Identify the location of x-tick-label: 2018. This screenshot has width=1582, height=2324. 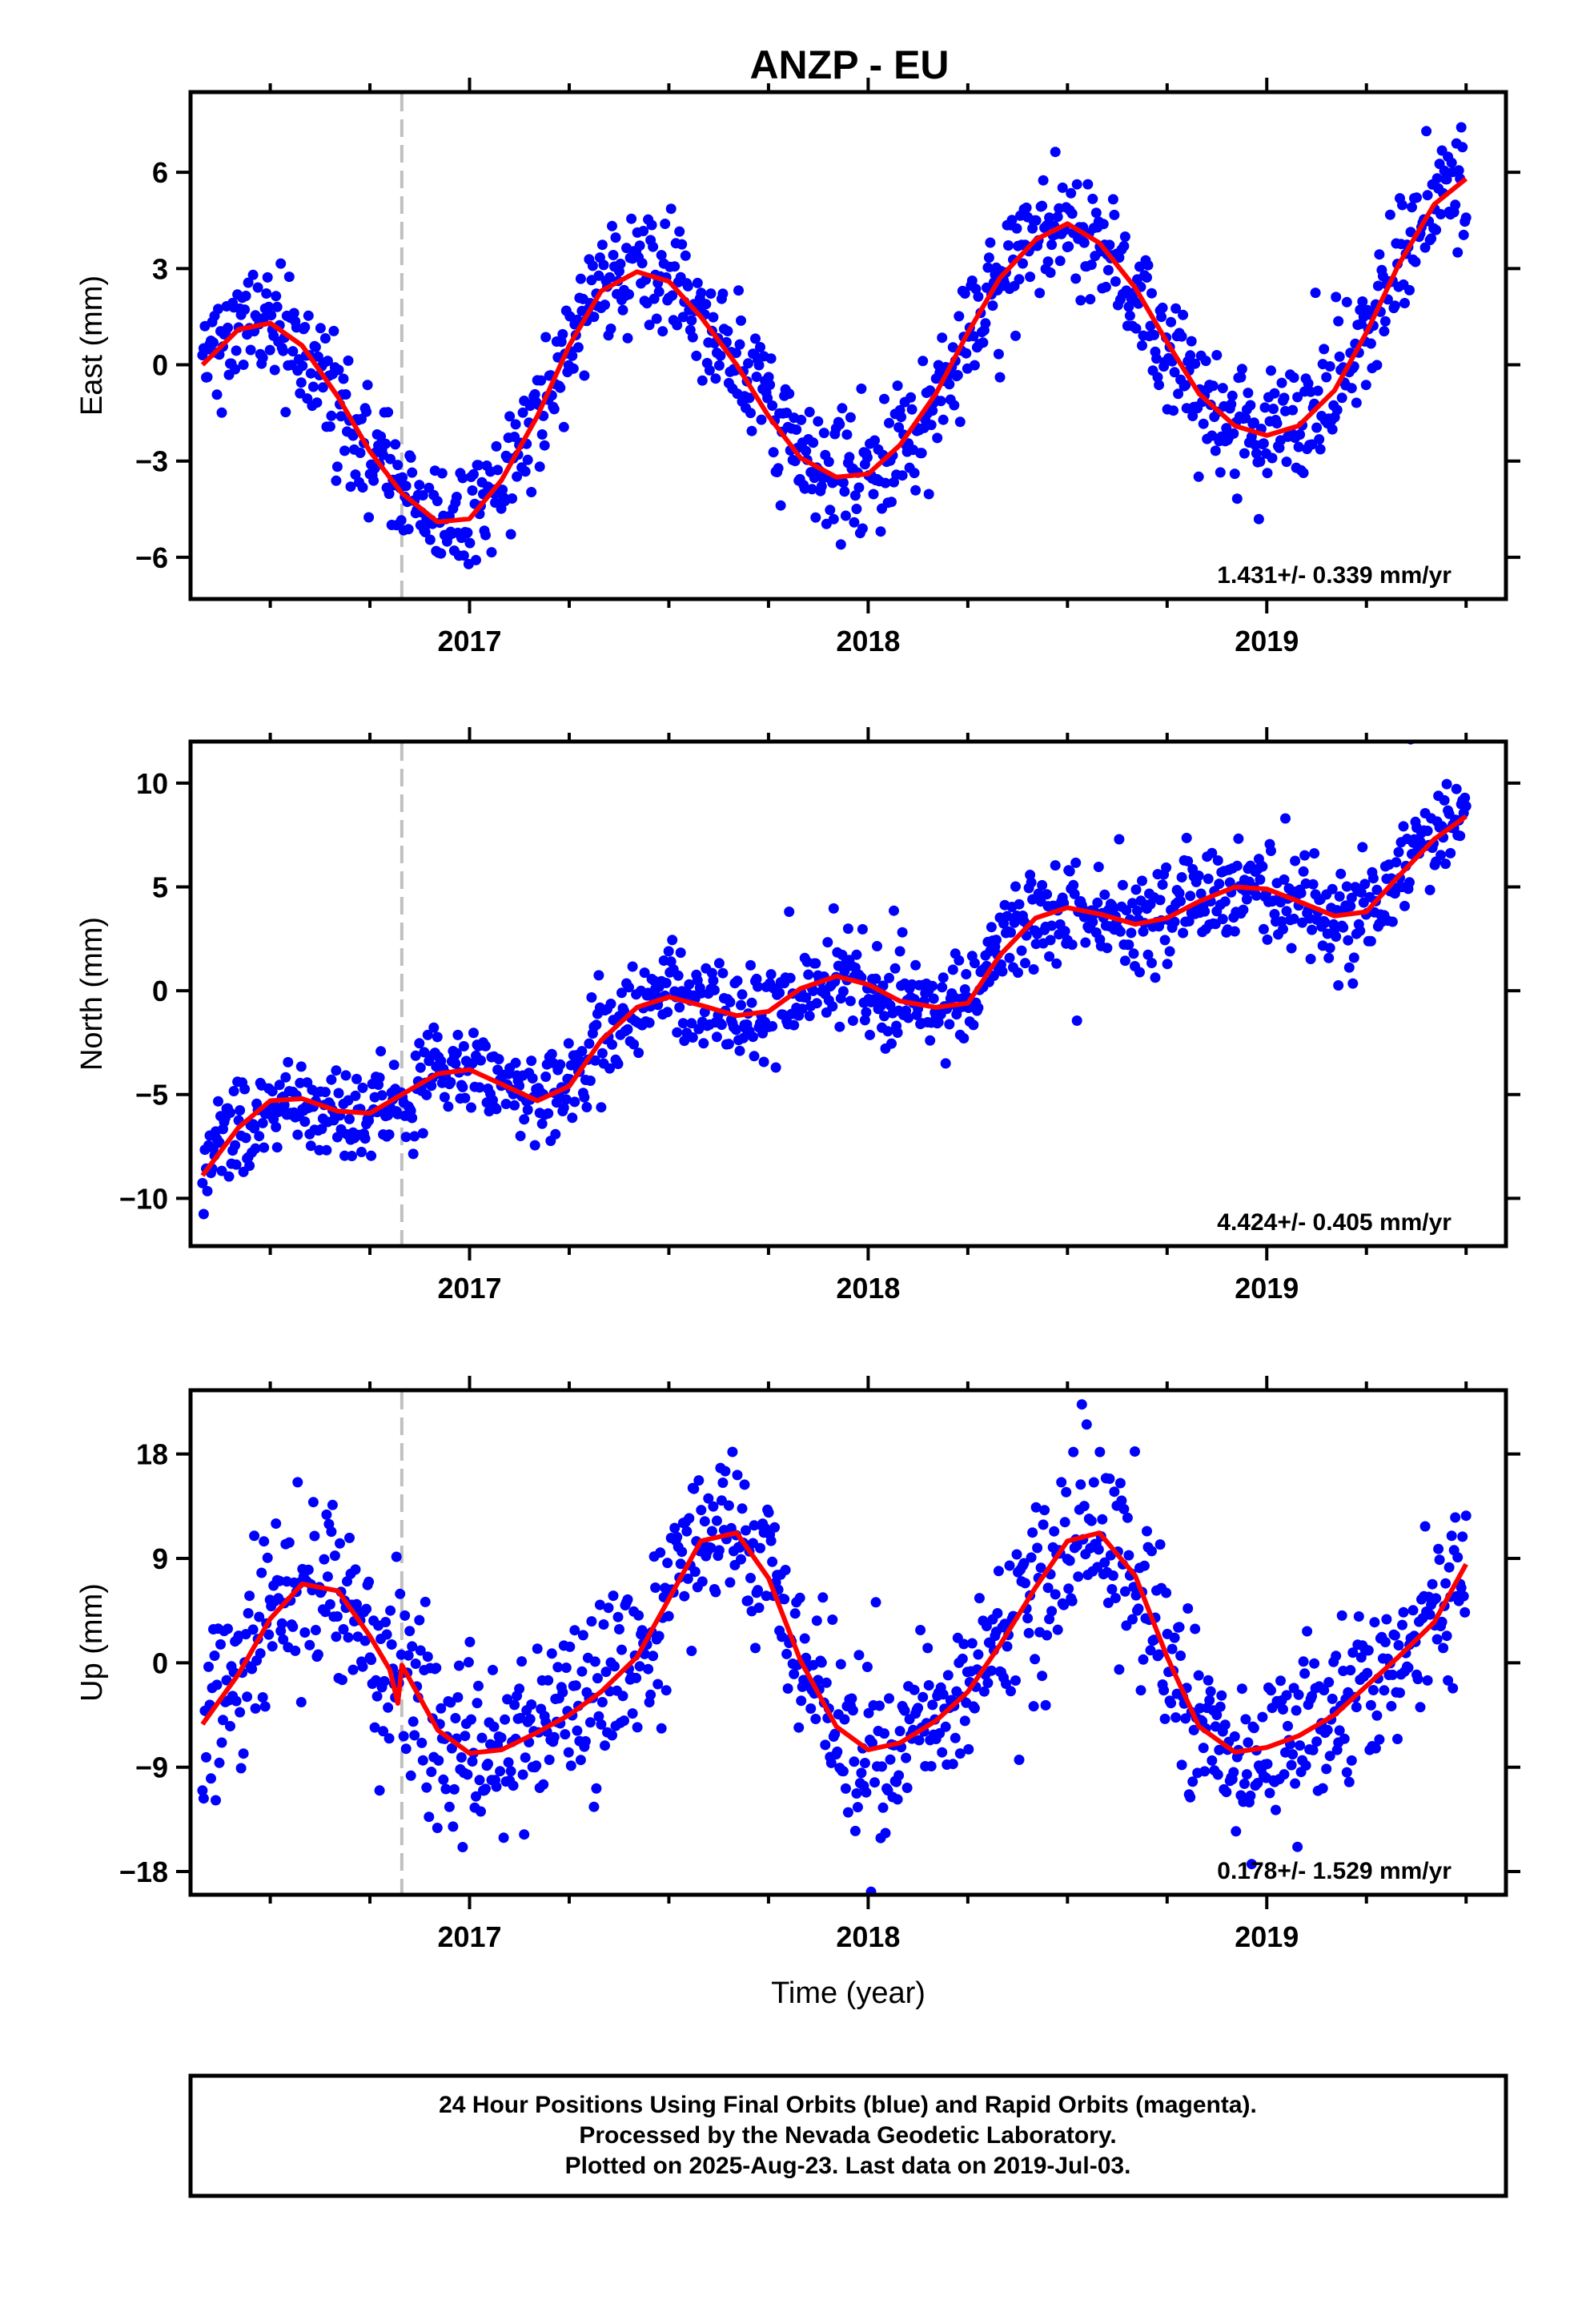
(868, 1936).